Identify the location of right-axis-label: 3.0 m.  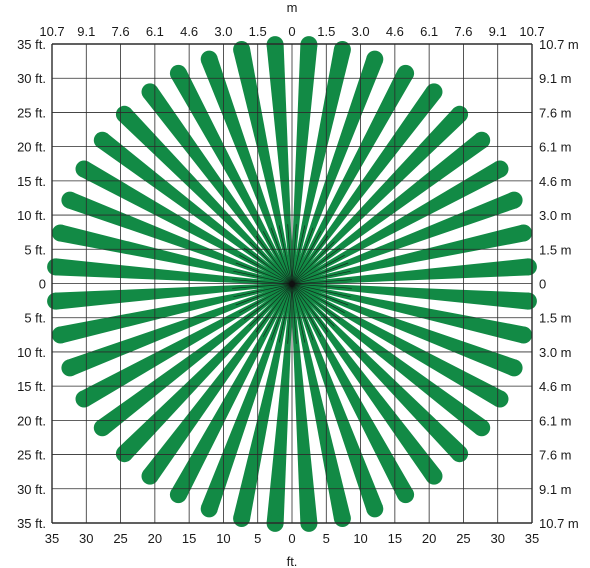
(555, 352).